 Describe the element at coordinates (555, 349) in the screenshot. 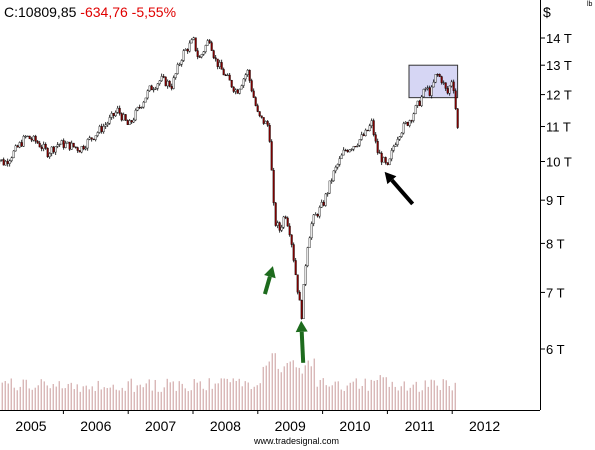

I see `y-tick-label: 6 T` at that location.